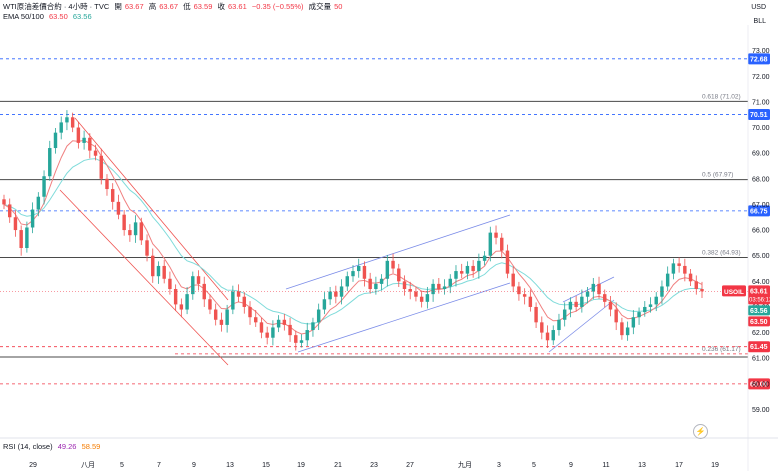 This screenshot has width=778, height=471. I want to click on level-label-bg, so click(759, 347).